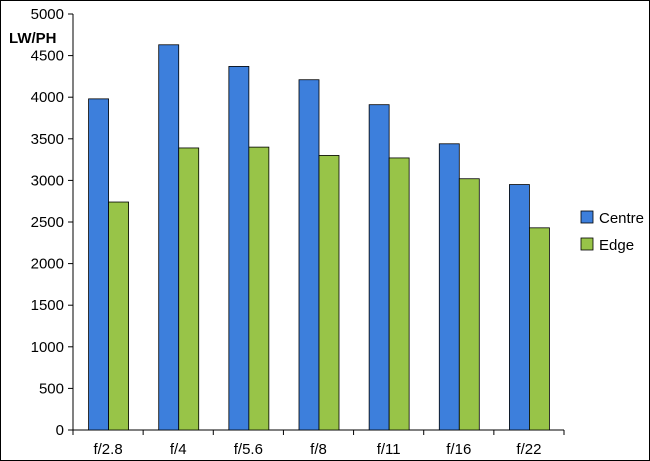 This screenshot has height=461, width=650. What do you see at coordinates (107, 449) in the screenshot?
I see `x-tick-label: f/2.8` at bounding box center [107, 449].